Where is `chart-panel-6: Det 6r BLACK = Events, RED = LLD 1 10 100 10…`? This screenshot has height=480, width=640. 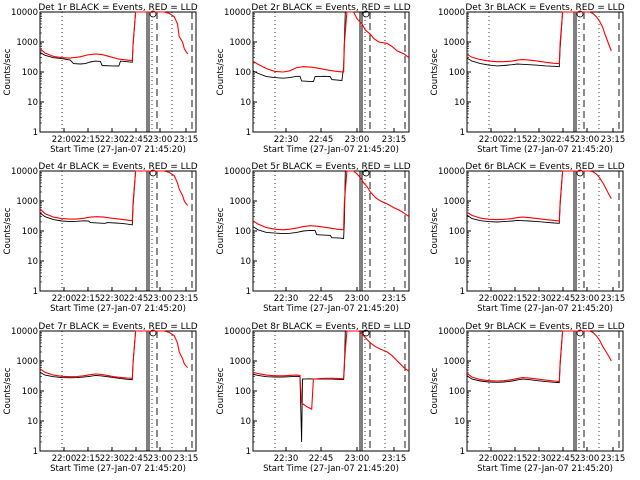
chart-panel-6: Det 6r BLACK = Events, RED = LLD 1 10 100 10… is located at coordinates (527, 238).